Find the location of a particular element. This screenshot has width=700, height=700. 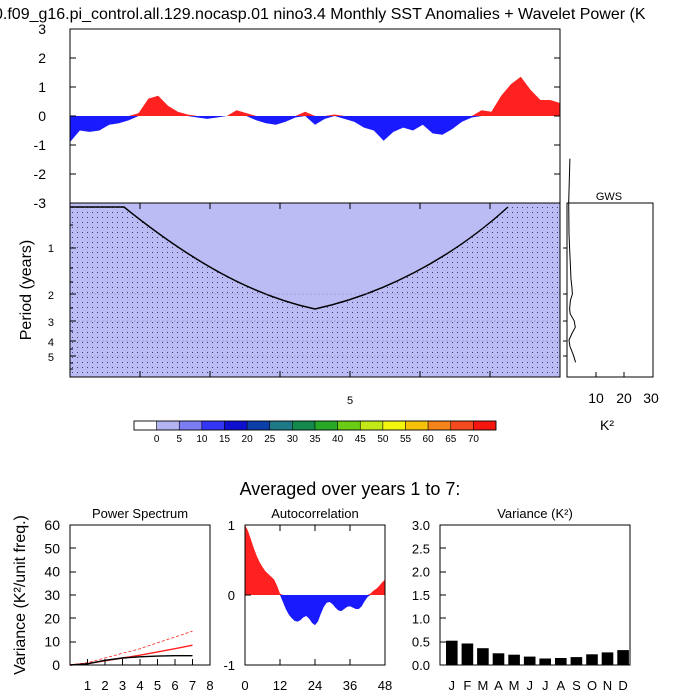

gws-xlabel: K² is located at coordinates (607, 425).